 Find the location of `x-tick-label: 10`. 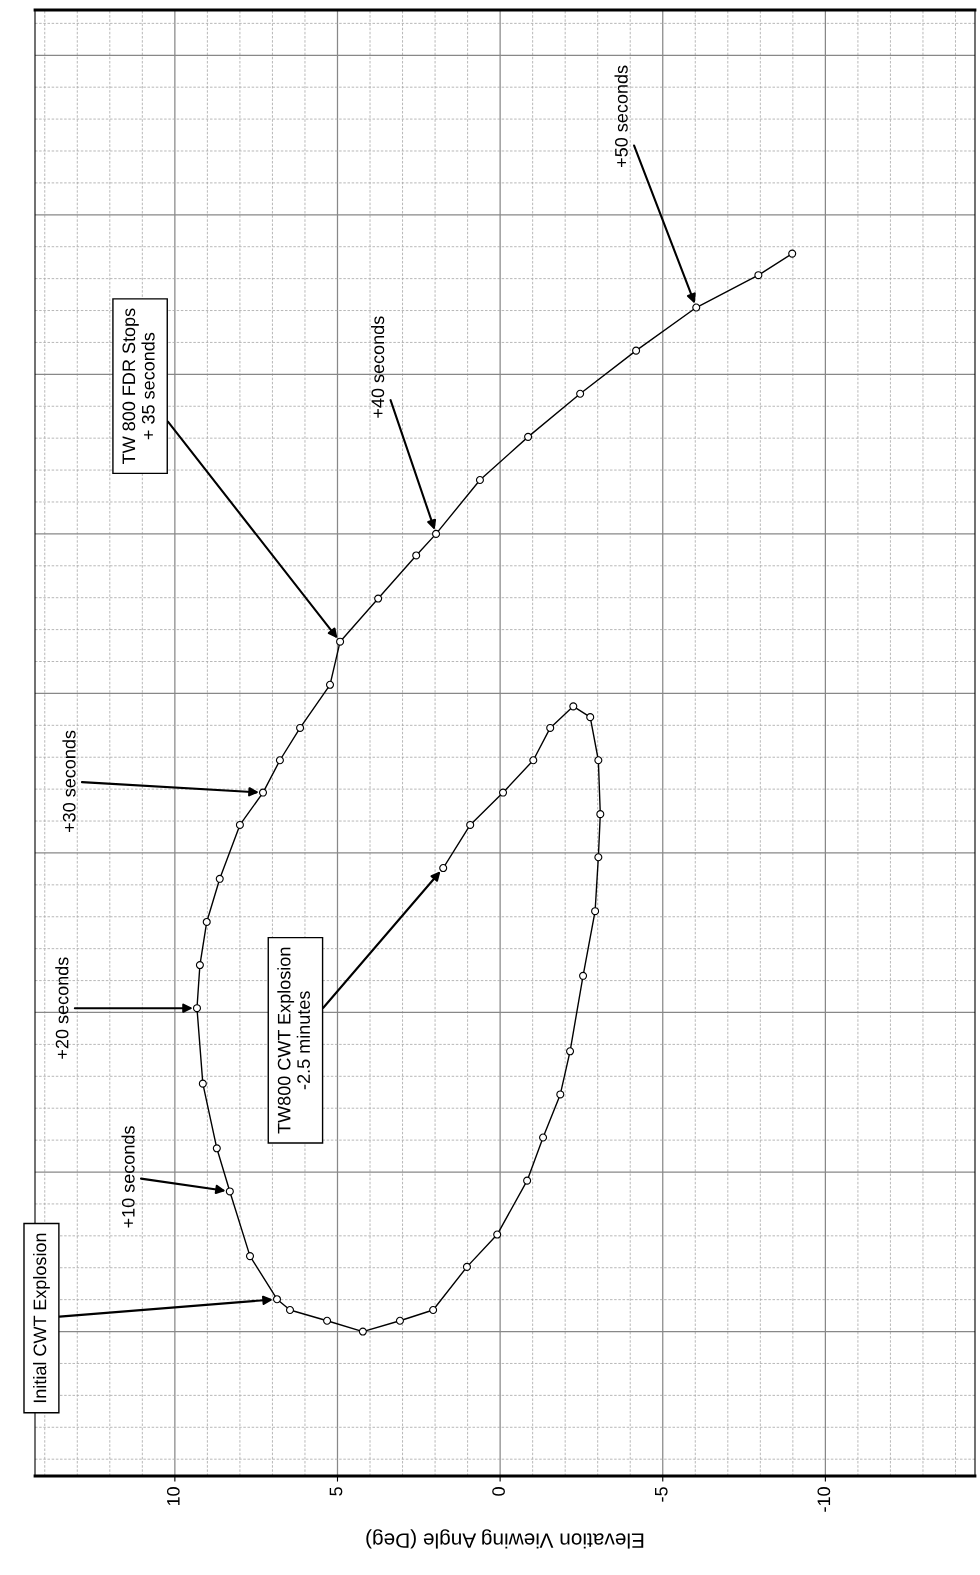

x-tick-label: 10 is located at coordinates (173, 1496).